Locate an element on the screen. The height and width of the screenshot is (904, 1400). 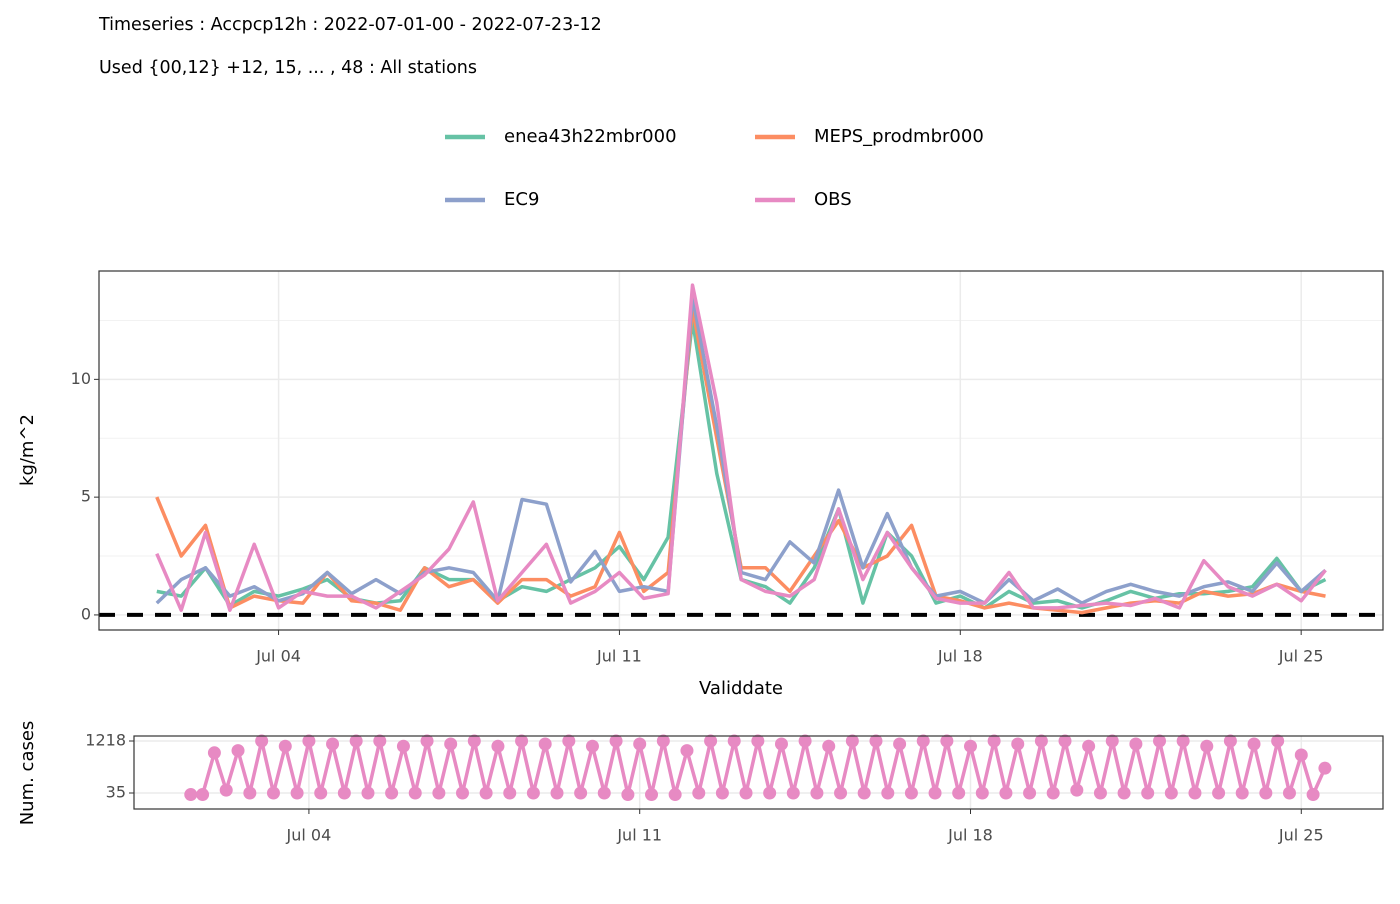
y-tick-label: 10 is located at coordinates (81, 378).